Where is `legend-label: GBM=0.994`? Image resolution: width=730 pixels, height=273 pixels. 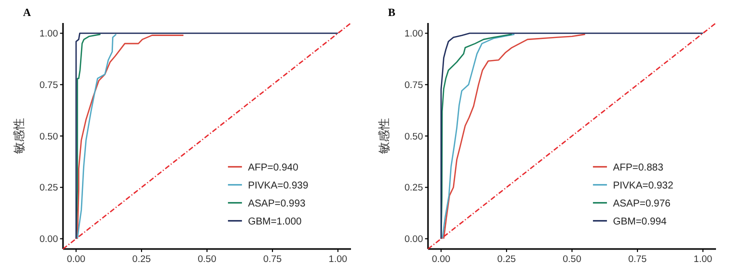 legend-label: GBM=0.994 is located at coordinates (640, 222).